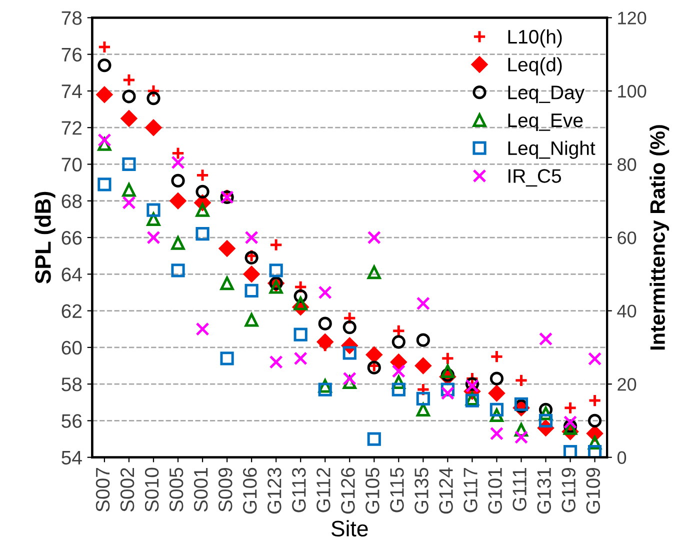 The width and height of the screenshot is (673, 553). What do you see at coordinates (72, 385) in the screenshot?
I see `y-tick-label: 58` at bounding box center [72, 385].